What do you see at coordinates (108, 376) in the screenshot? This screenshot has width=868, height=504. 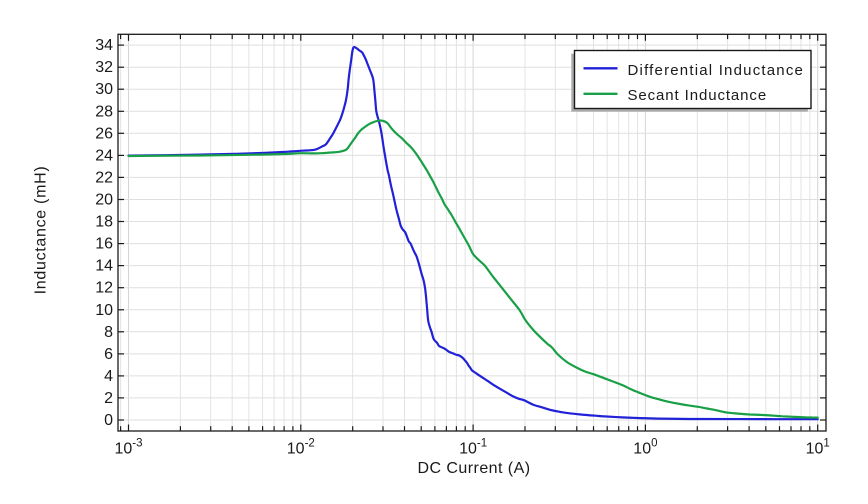 I see `svg-text: 4` at bounding box center [108, 376].